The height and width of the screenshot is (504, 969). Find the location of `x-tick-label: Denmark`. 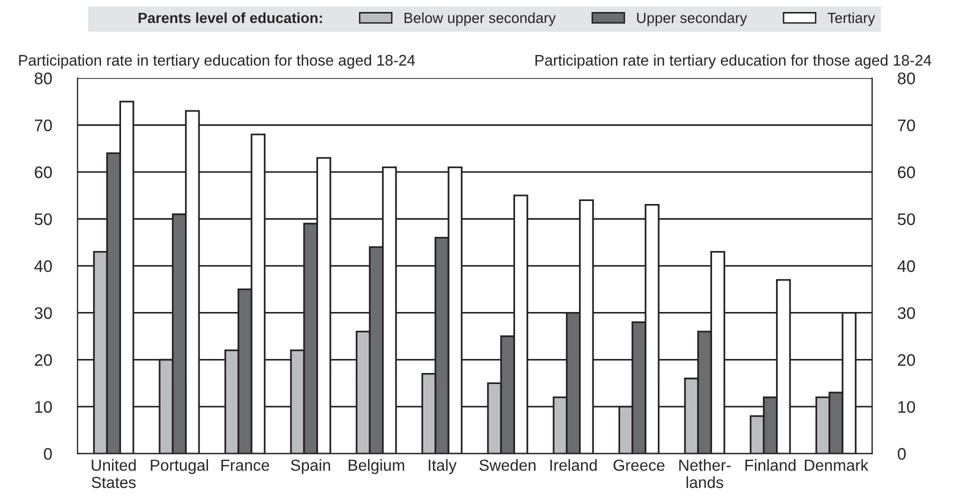

x-tick-label: Denmark is located at coordinates (836, 465).